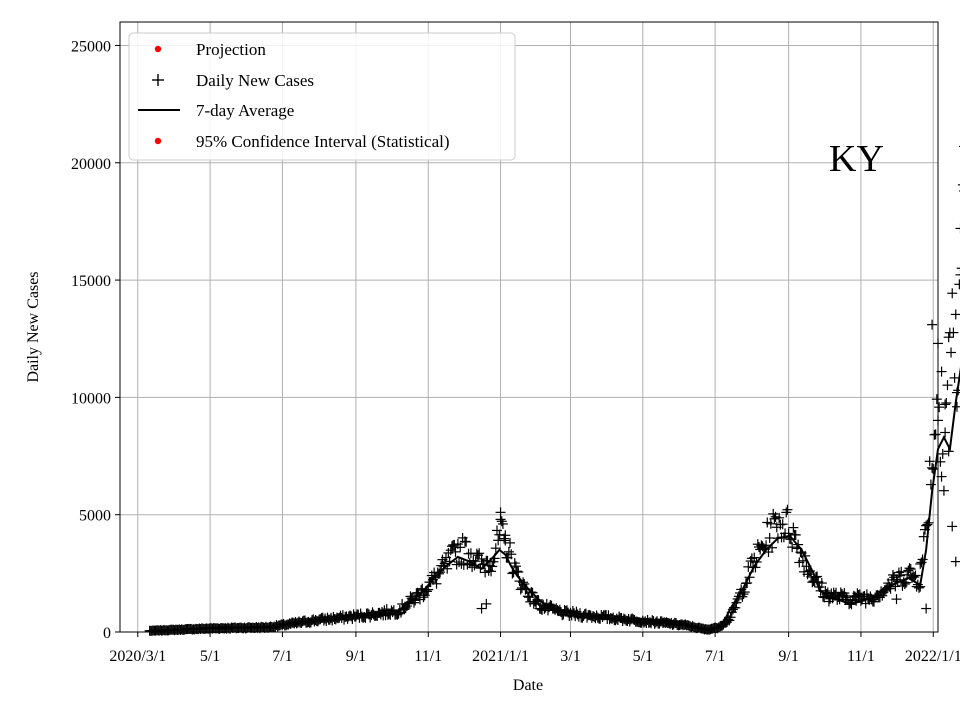 The width and height of the screenshot is (960, 720). What do you see at coordinates (158, 141) in the screenshot?
I see `legend-marker-confidence-interval` at bounding box center [158, 141].